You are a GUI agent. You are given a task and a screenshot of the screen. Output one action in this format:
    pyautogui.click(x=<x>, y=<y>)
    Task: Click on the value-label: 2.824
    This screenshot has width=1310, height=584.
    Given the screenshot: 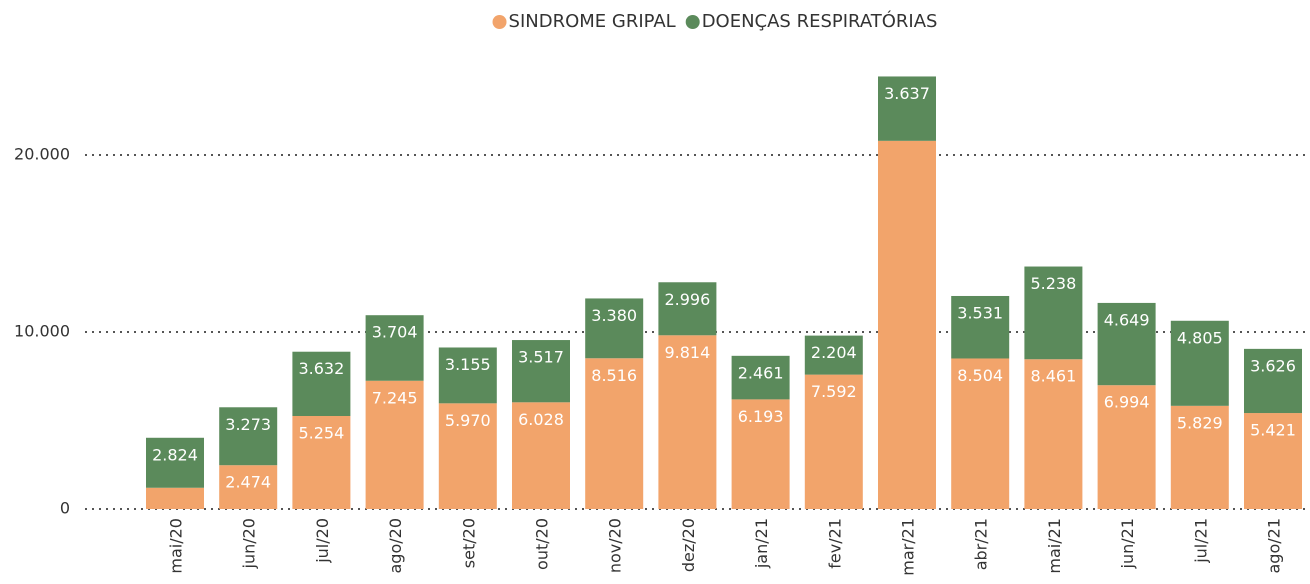 What is the action you would take?
    pyautogui.click(x=175, y=454)
    